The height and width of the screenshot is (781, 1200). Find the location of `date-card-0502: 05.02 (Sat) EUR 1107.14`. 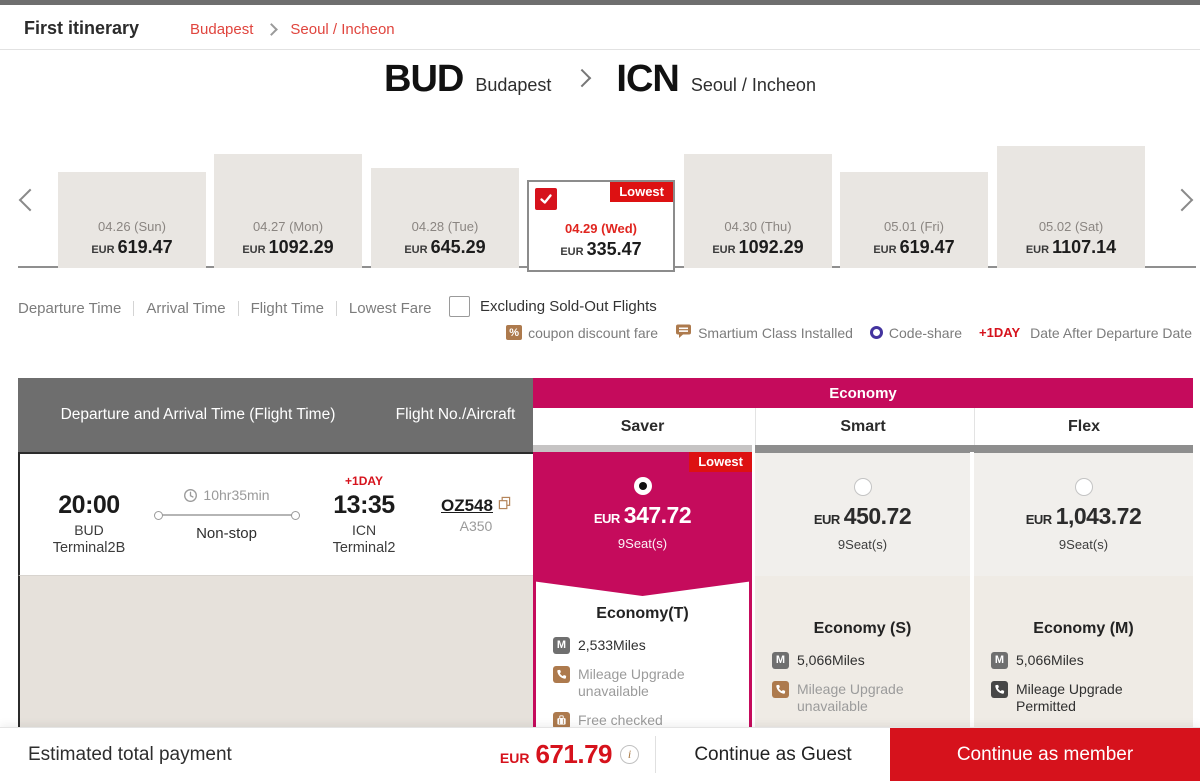

date-card-0502: 05.02 (Sat) EUR 1107.14 is located at coordinates (1071, 207).